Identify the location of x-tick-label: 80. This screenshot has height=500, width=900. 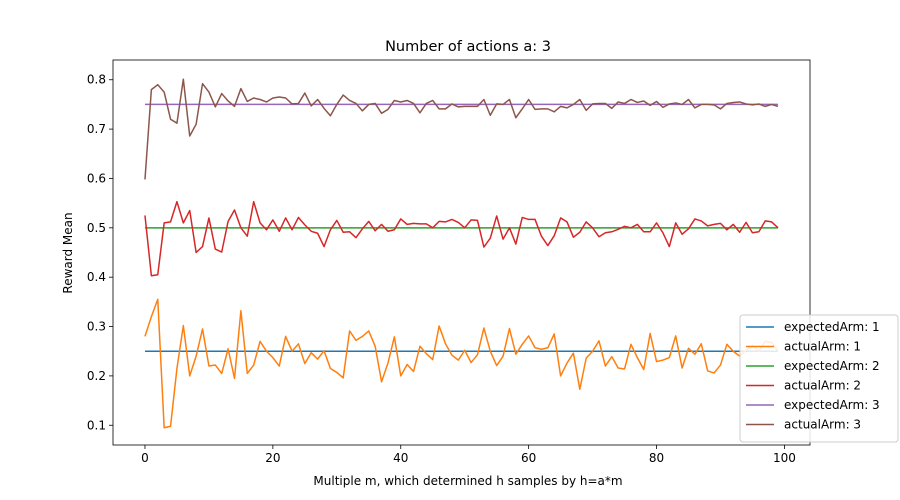
(656, 458).